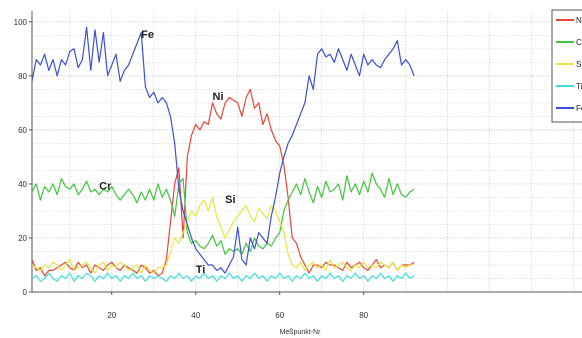 The width and height of the screenshot is (582, 338). I want to click on annotation-cr: Cr, so click(105, 186).